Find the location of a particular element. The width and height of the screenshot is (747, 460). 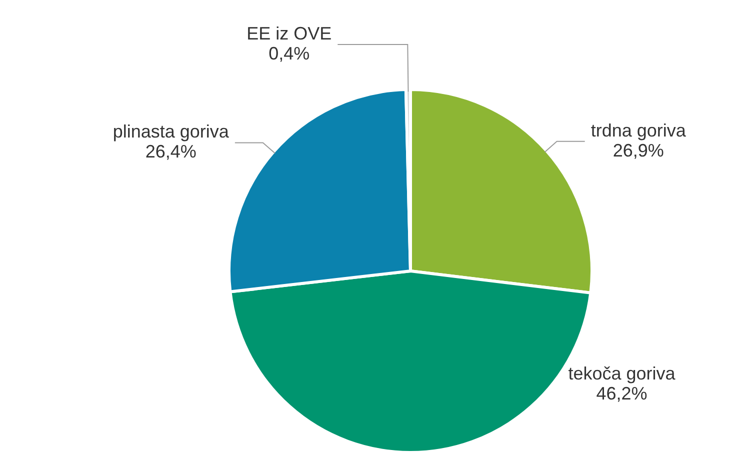

data-label: 26,9% is located at coordinates (638, 150).